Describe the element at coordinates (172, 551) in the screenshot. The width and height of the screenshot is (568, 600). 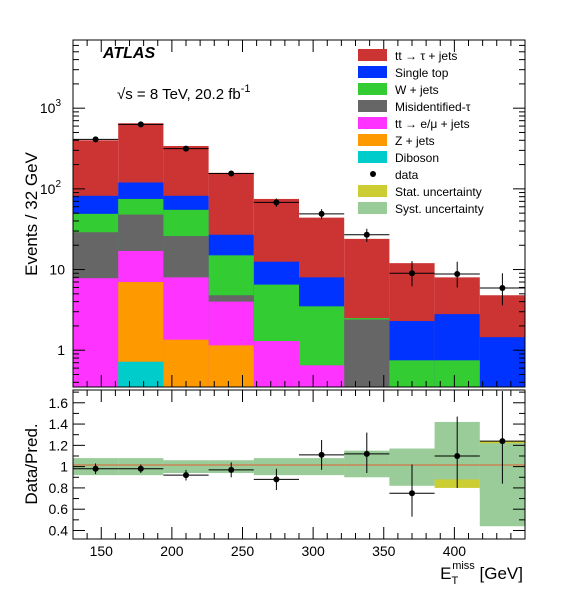
I see `x-tick-label: 200` at that location.